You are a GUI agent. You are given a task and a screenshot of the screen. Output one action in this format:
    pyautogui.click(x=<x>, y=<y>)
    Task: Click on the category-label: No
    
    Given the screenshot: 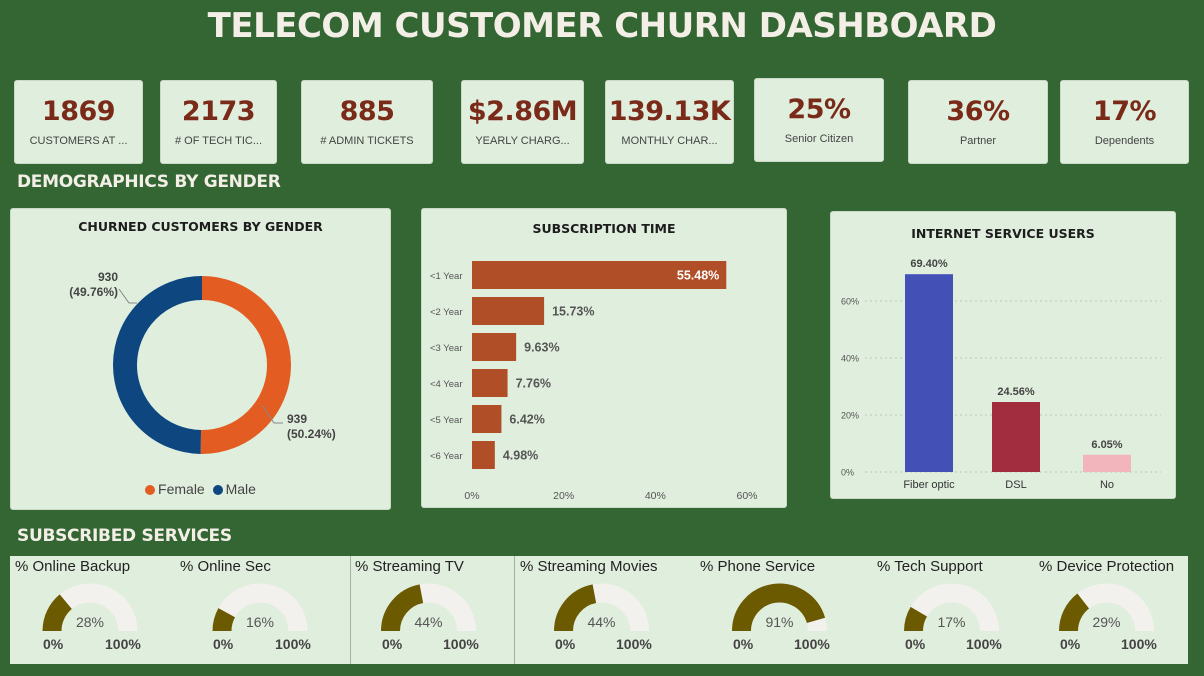 What is the action you would take?
    pyautogui.click(x=1107, y=485)
    